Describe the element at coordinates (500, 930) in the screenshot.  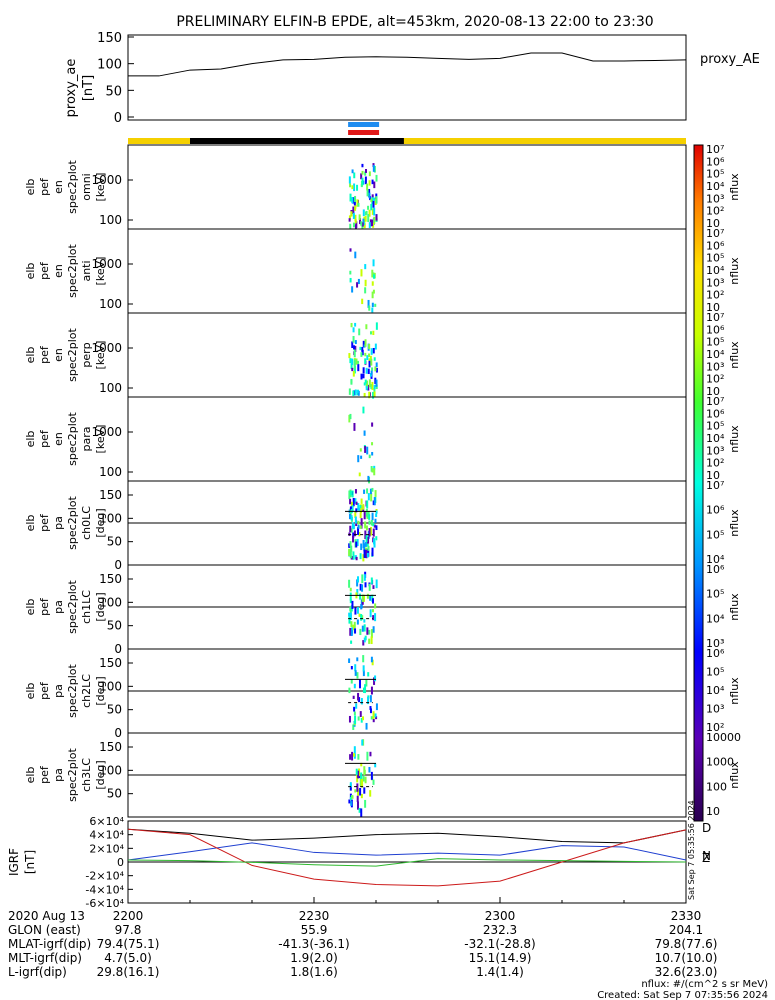
I see `x-row-value: 232.3` at that location.